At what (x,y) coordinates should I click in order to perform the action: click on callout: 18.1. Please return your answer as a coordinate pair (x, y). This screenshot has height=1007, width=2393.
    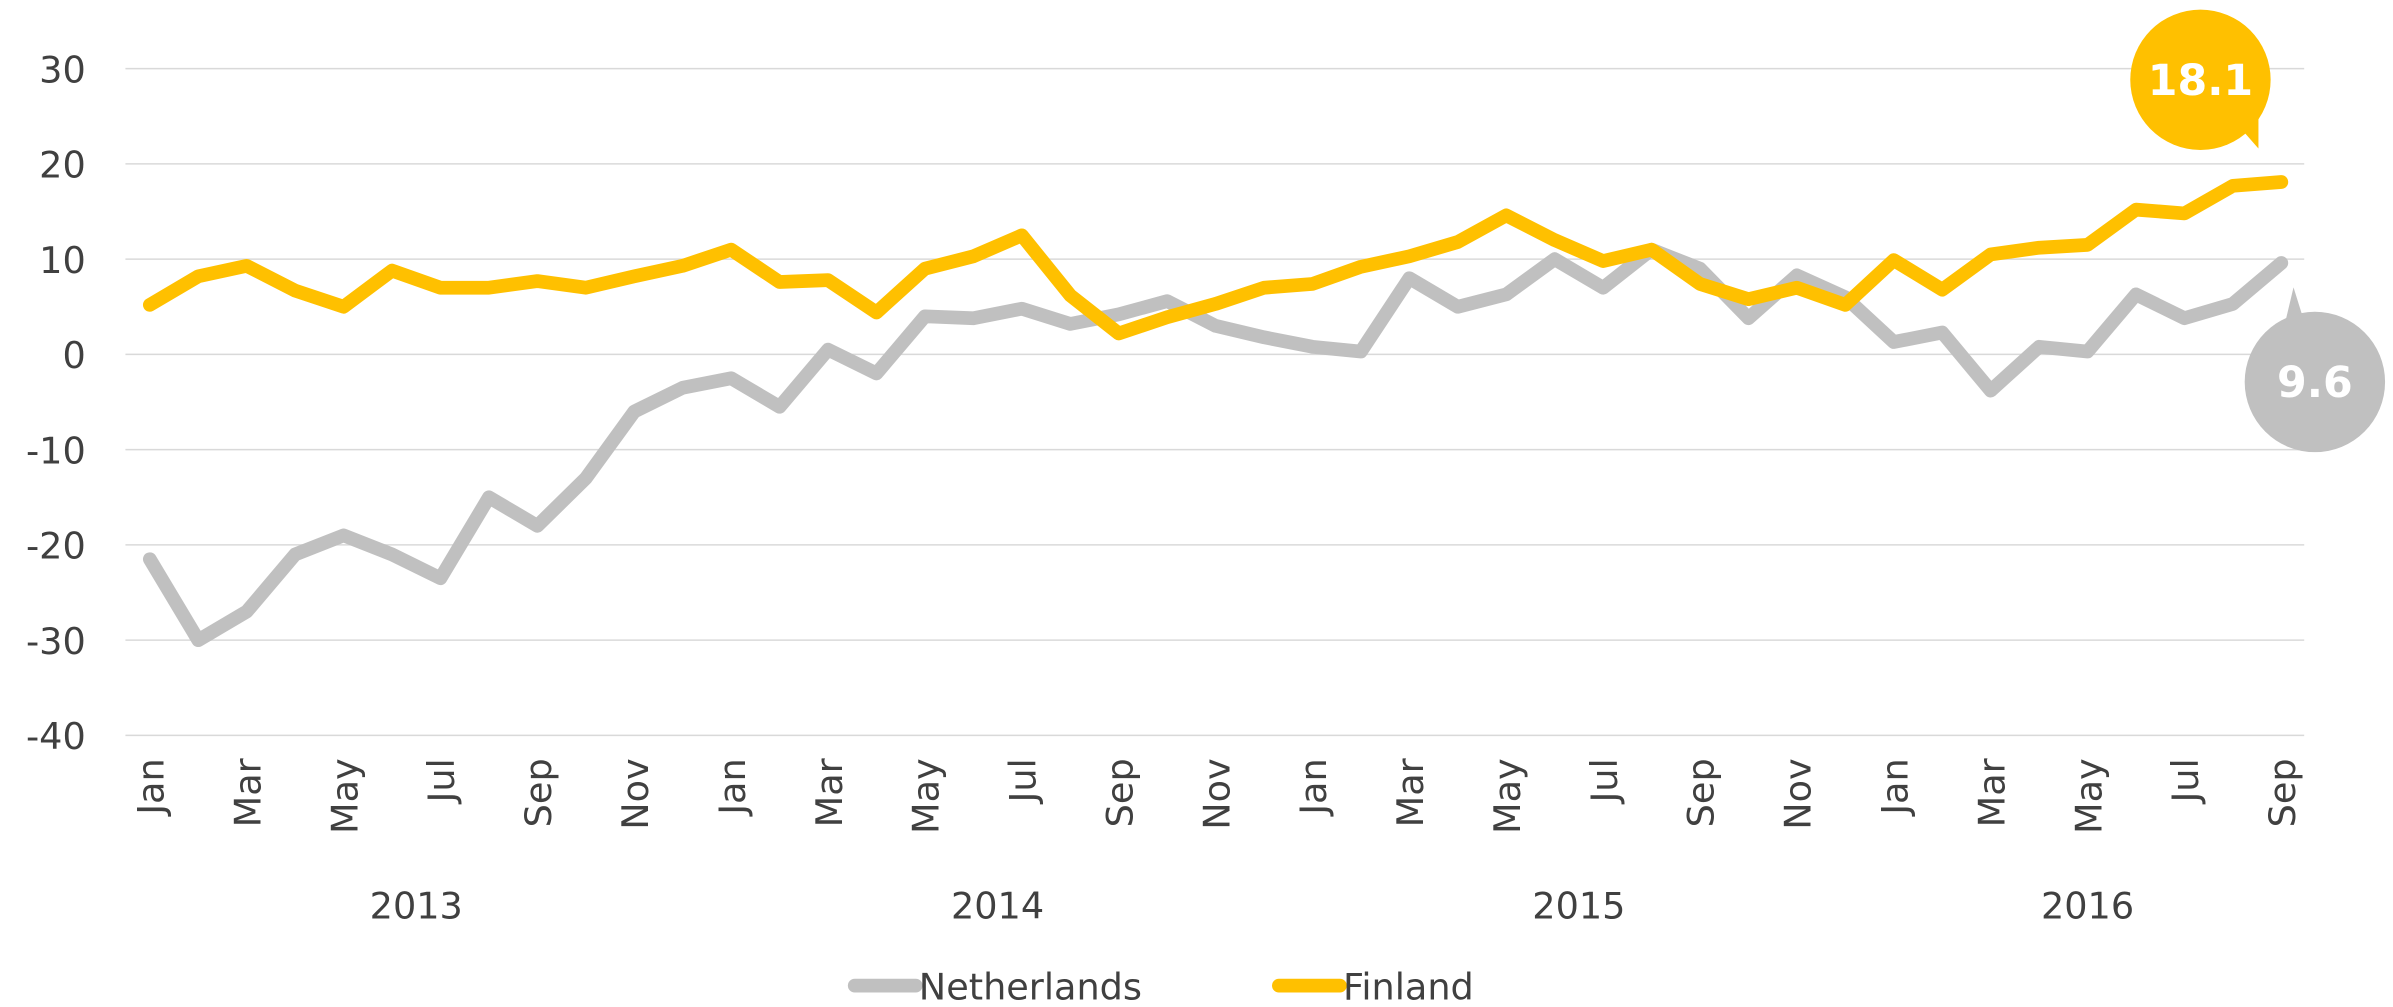
    Looking at the image, I should click on (2200, 79).